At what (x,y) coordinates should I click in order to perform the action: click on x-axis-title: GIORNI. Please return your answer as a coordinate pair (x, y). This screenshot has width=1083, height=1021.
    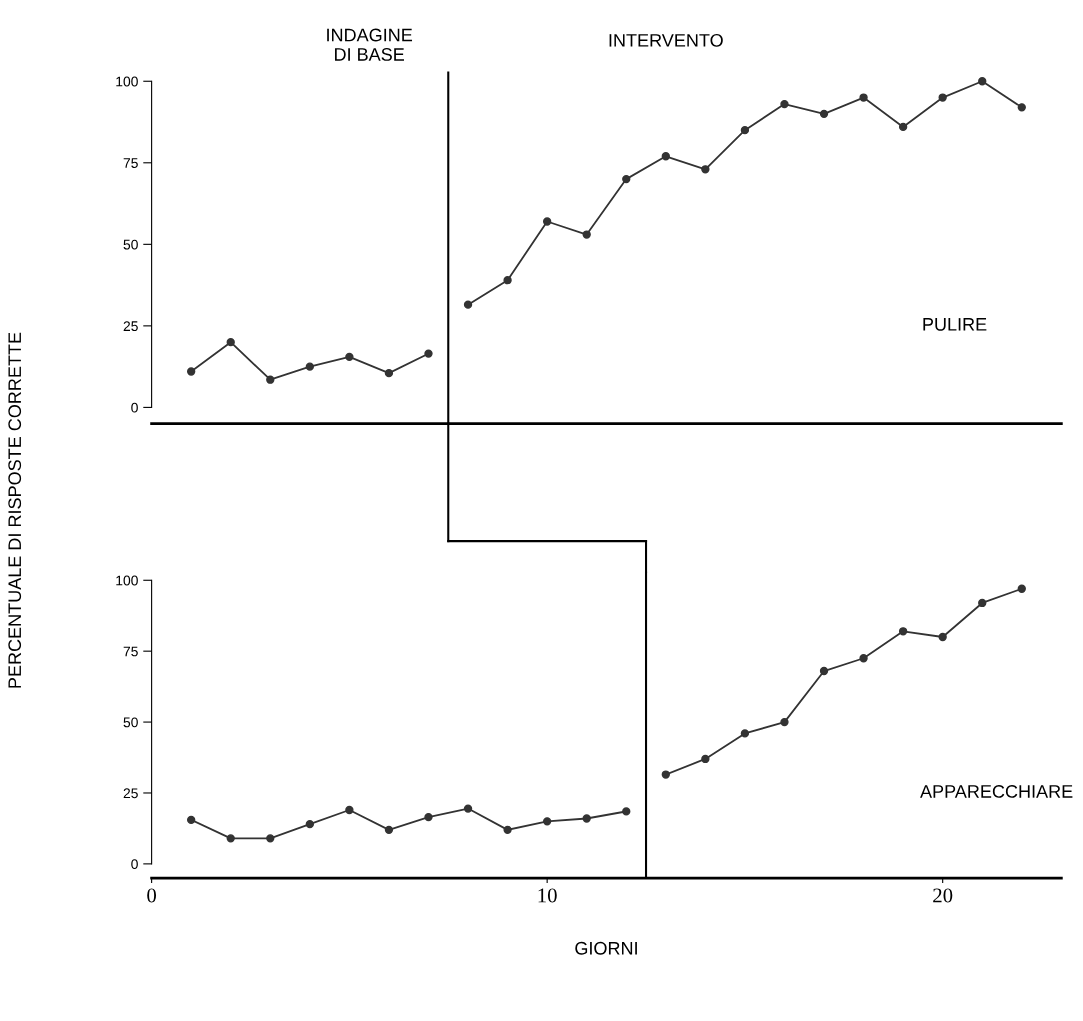
    Looking at the image, I should click on (606, 948).